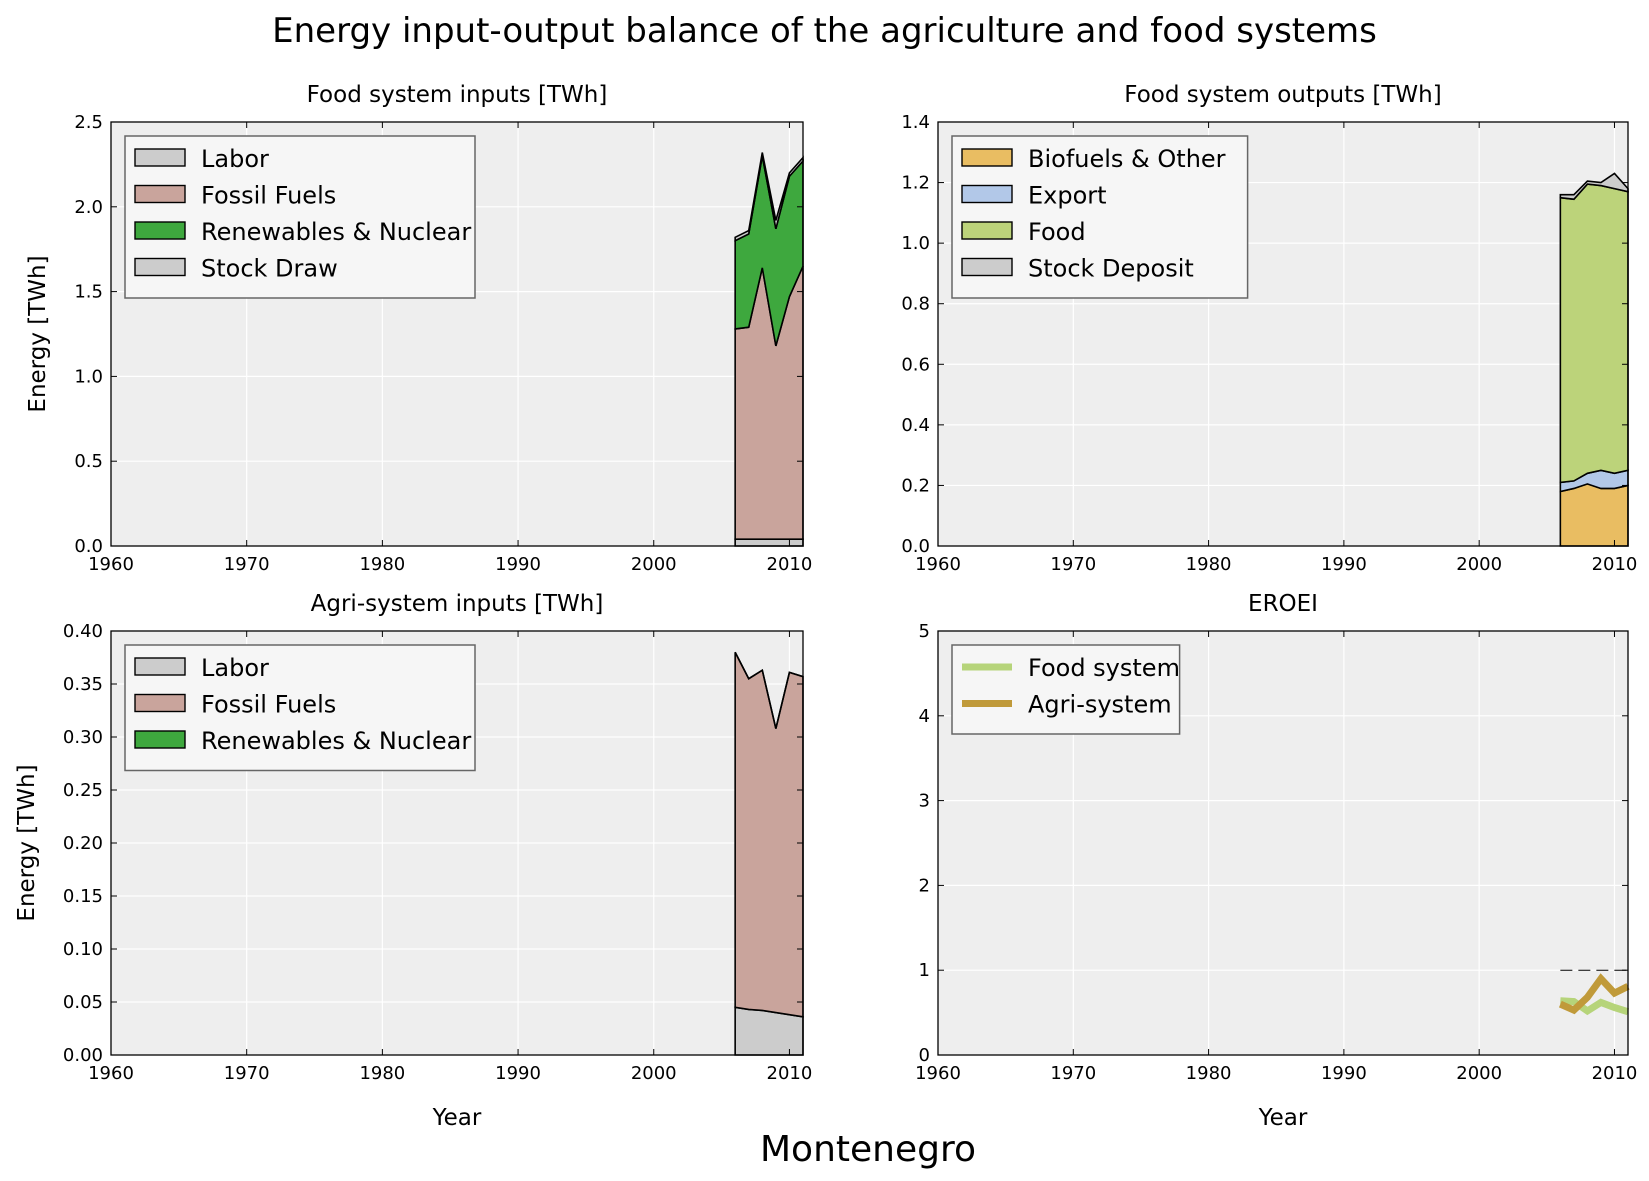 This screenshot has height=1181, width=1649. Describe the element at coordinates (88, 122) in the screenshot. I see `y-tick-label: 2.5` at that location.